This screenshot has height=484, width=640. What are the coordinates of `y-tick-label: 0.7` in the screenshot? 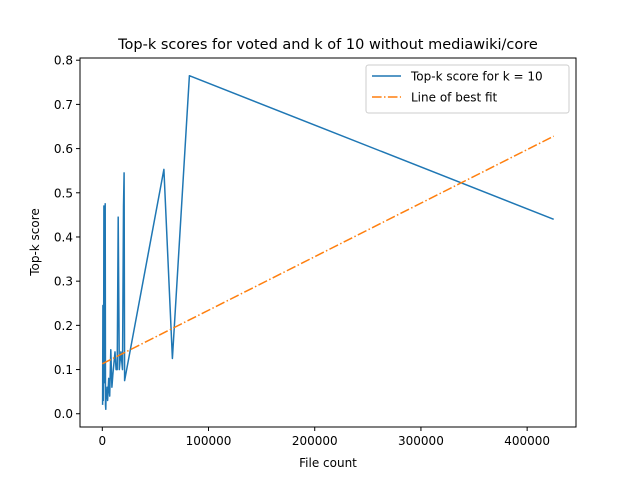 It's located at (63, 105).